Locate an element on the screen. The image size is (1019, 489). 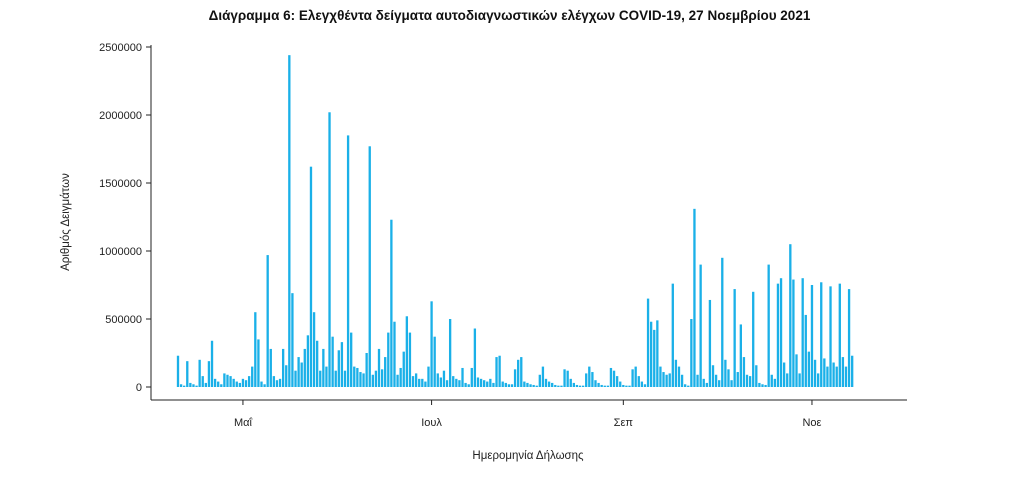
y-tick-label: 0 is located at coordinates (139, 388).